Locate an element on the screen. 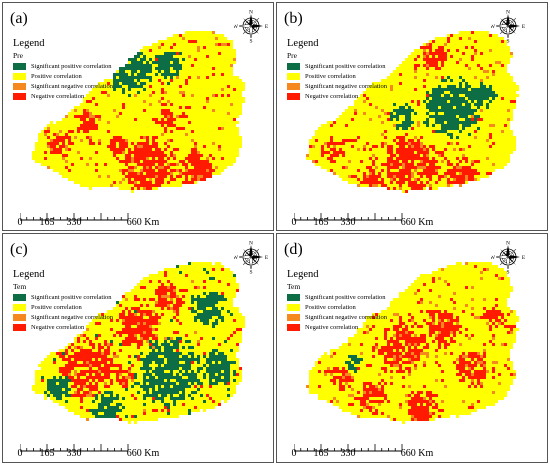 This screenshot has width=550, height=465. panel-label: (b) is located at coordinates (293, 18).